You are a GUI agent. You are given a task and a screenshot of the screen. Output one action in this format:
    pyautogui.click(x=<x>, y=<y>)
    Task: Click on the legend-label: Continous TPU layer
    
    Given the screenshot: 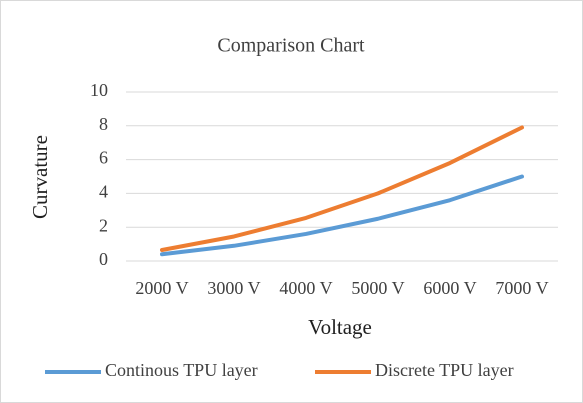 What is the action you would take?
    pyautogui.click(x=181, y=370)
    